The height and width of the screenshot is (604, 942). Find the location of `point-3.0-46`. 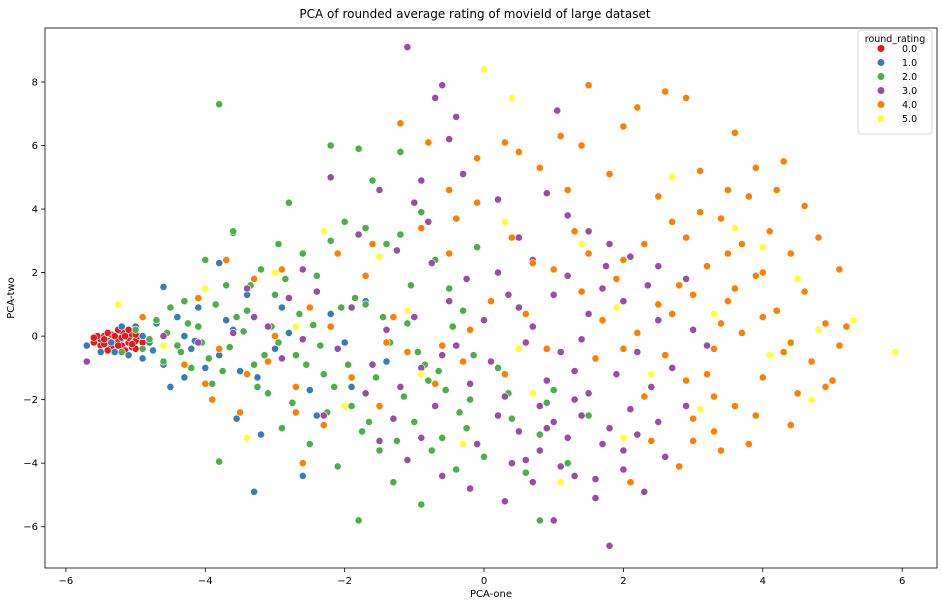

point-3.0-46 is located at coordinates (588, 393).